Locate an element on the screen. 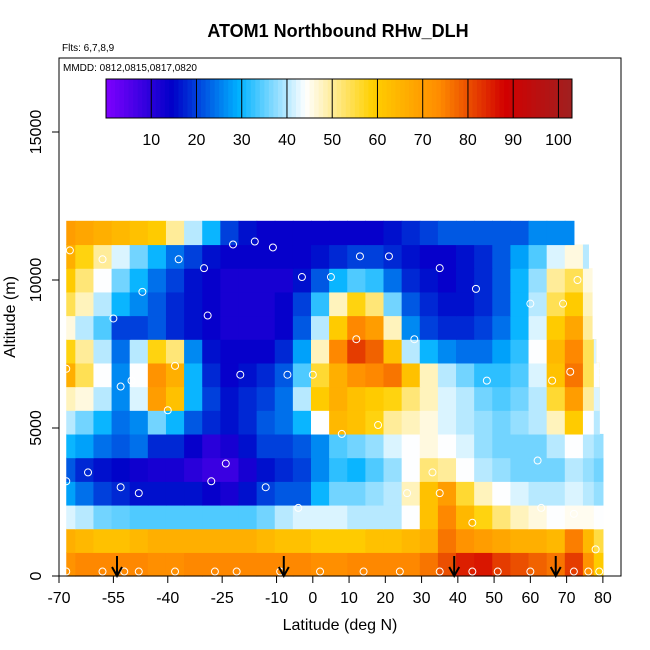 The height and width of the screenshot is (650, 650). y-axis: 0 5000 10000 15000 is located at coordinates (43, 345).